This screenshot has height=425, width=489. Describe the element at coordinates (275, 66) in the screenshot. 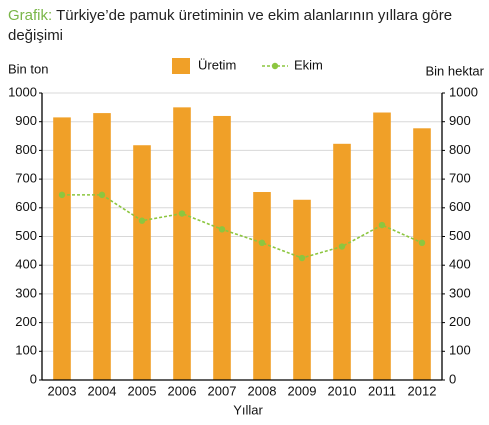

I see `legend-marker` at that location.